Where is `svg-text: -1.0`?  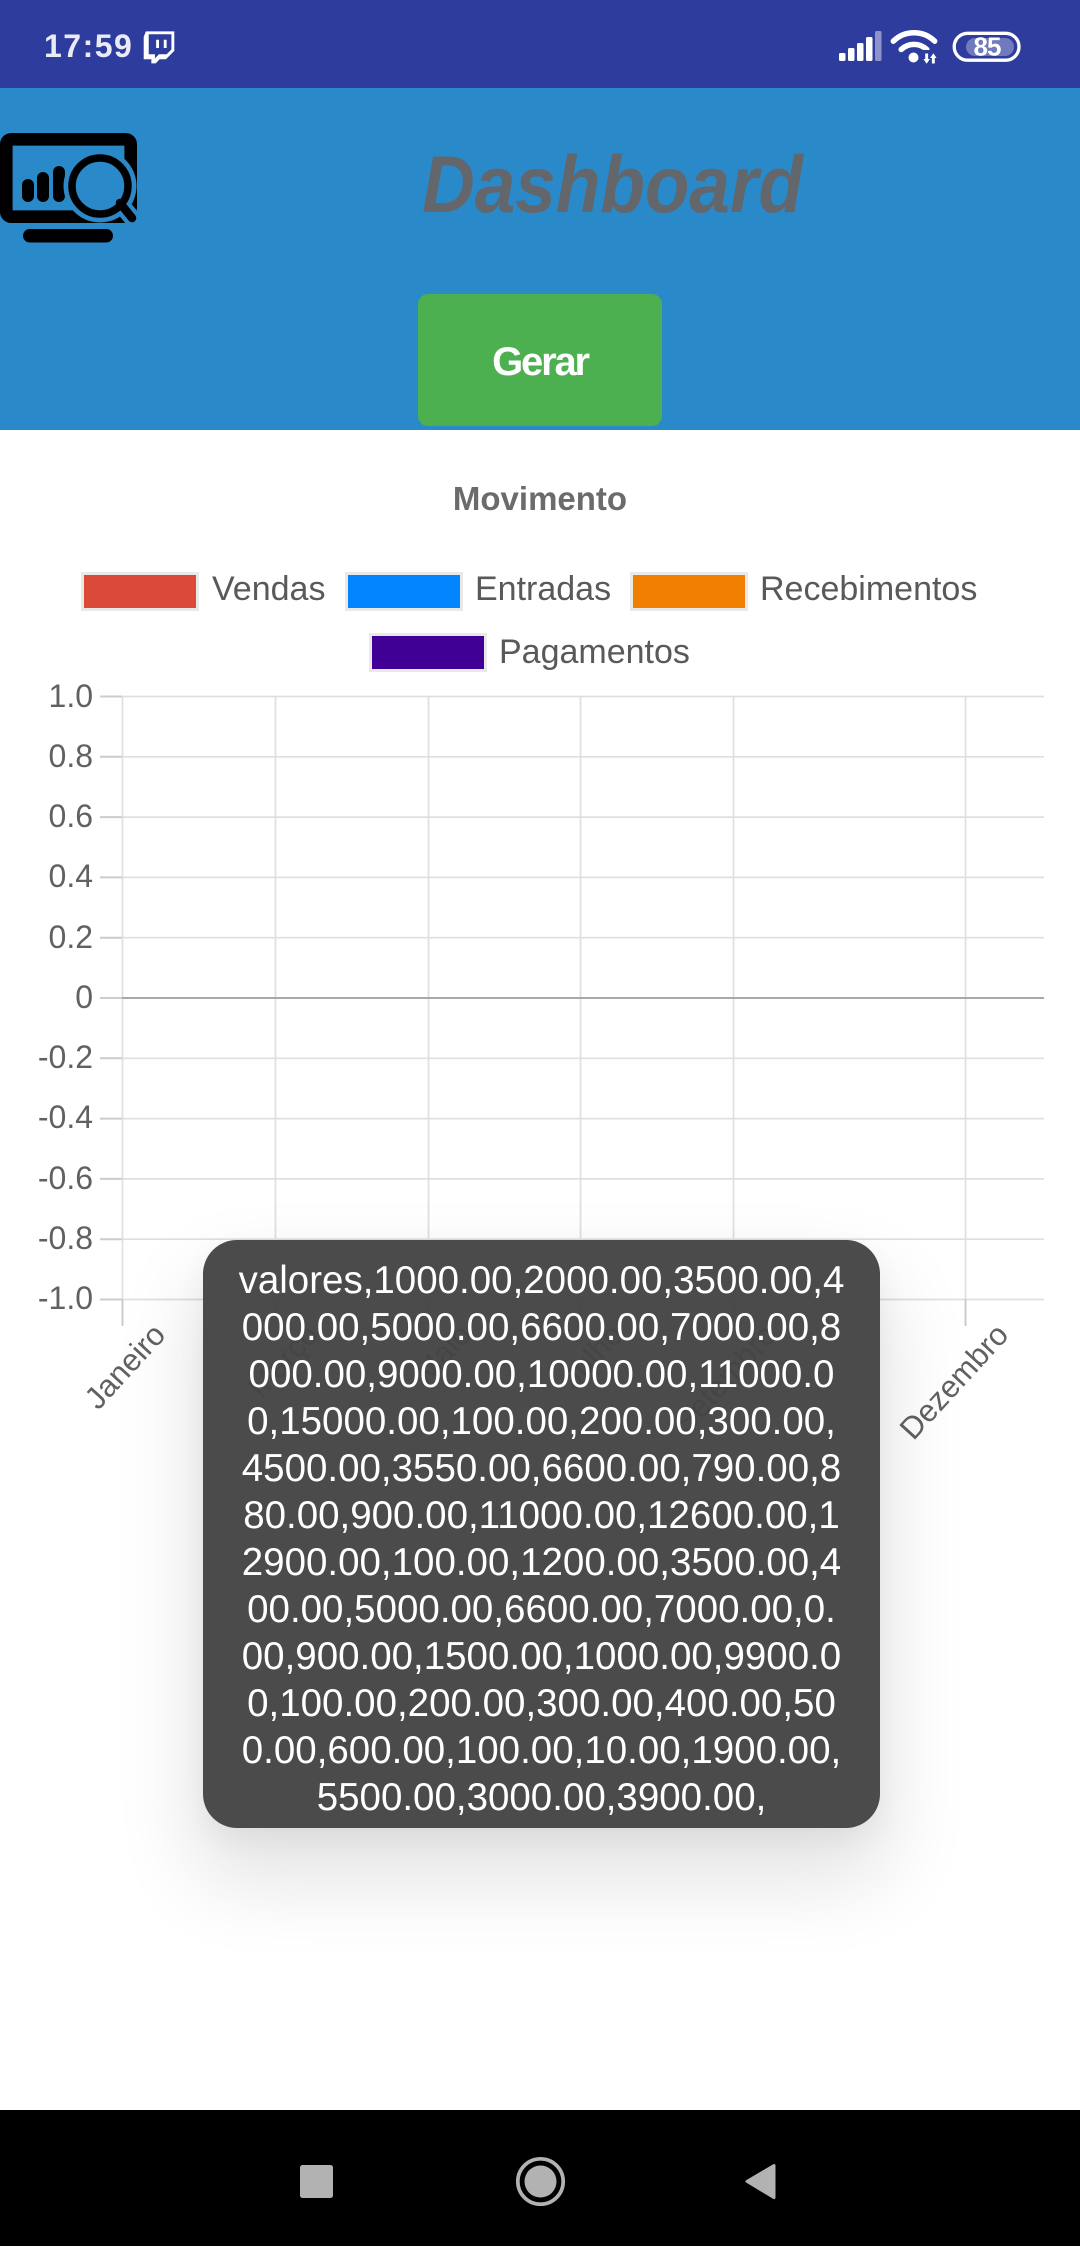
svg-text: -1.0 is located at coordinates (65, 1298).